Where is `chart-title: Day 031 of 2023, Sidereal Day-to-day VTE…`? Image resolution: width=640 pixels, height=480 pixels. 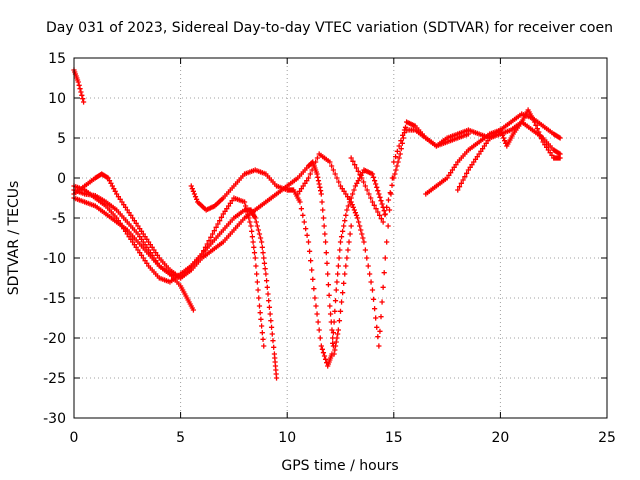 chart-title: Day 031 of 2023, Sidereal Day-to-day VTE… is located at coordinates (329, 28).